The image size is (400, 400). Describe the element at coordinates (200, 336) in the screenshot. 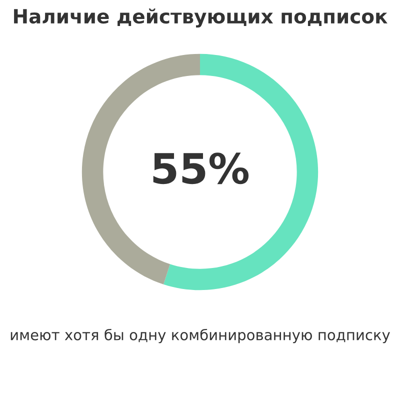

I see `text: имеют хотя бы одну комбинированную подписку` at that location.